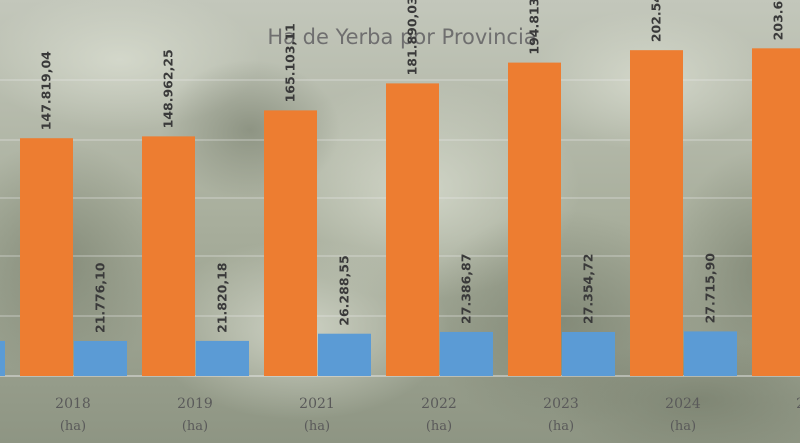 The width and height of the screenshot is (800, 443). Describe the element at coordinates (798, 404) in the screenshot. I see `x-tick-label: 20` at that location.